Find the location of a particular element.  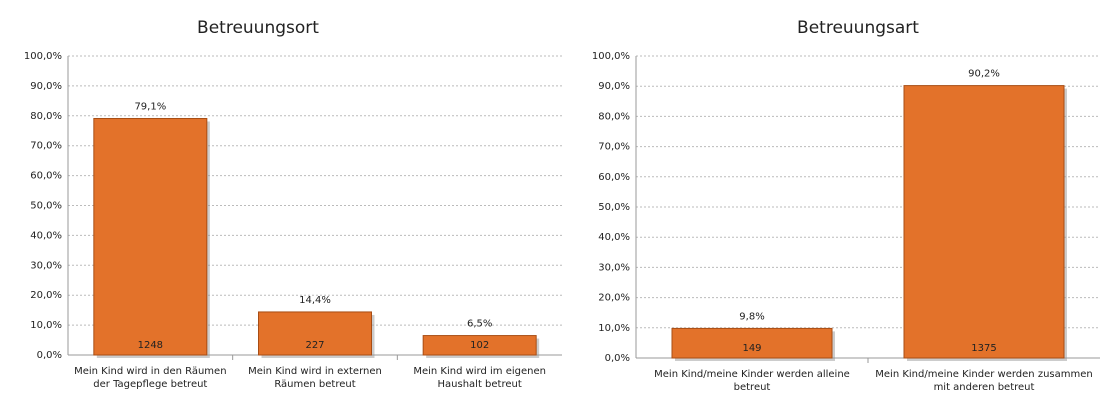

value-label: 6,5% is located at coordinates (479, 324).